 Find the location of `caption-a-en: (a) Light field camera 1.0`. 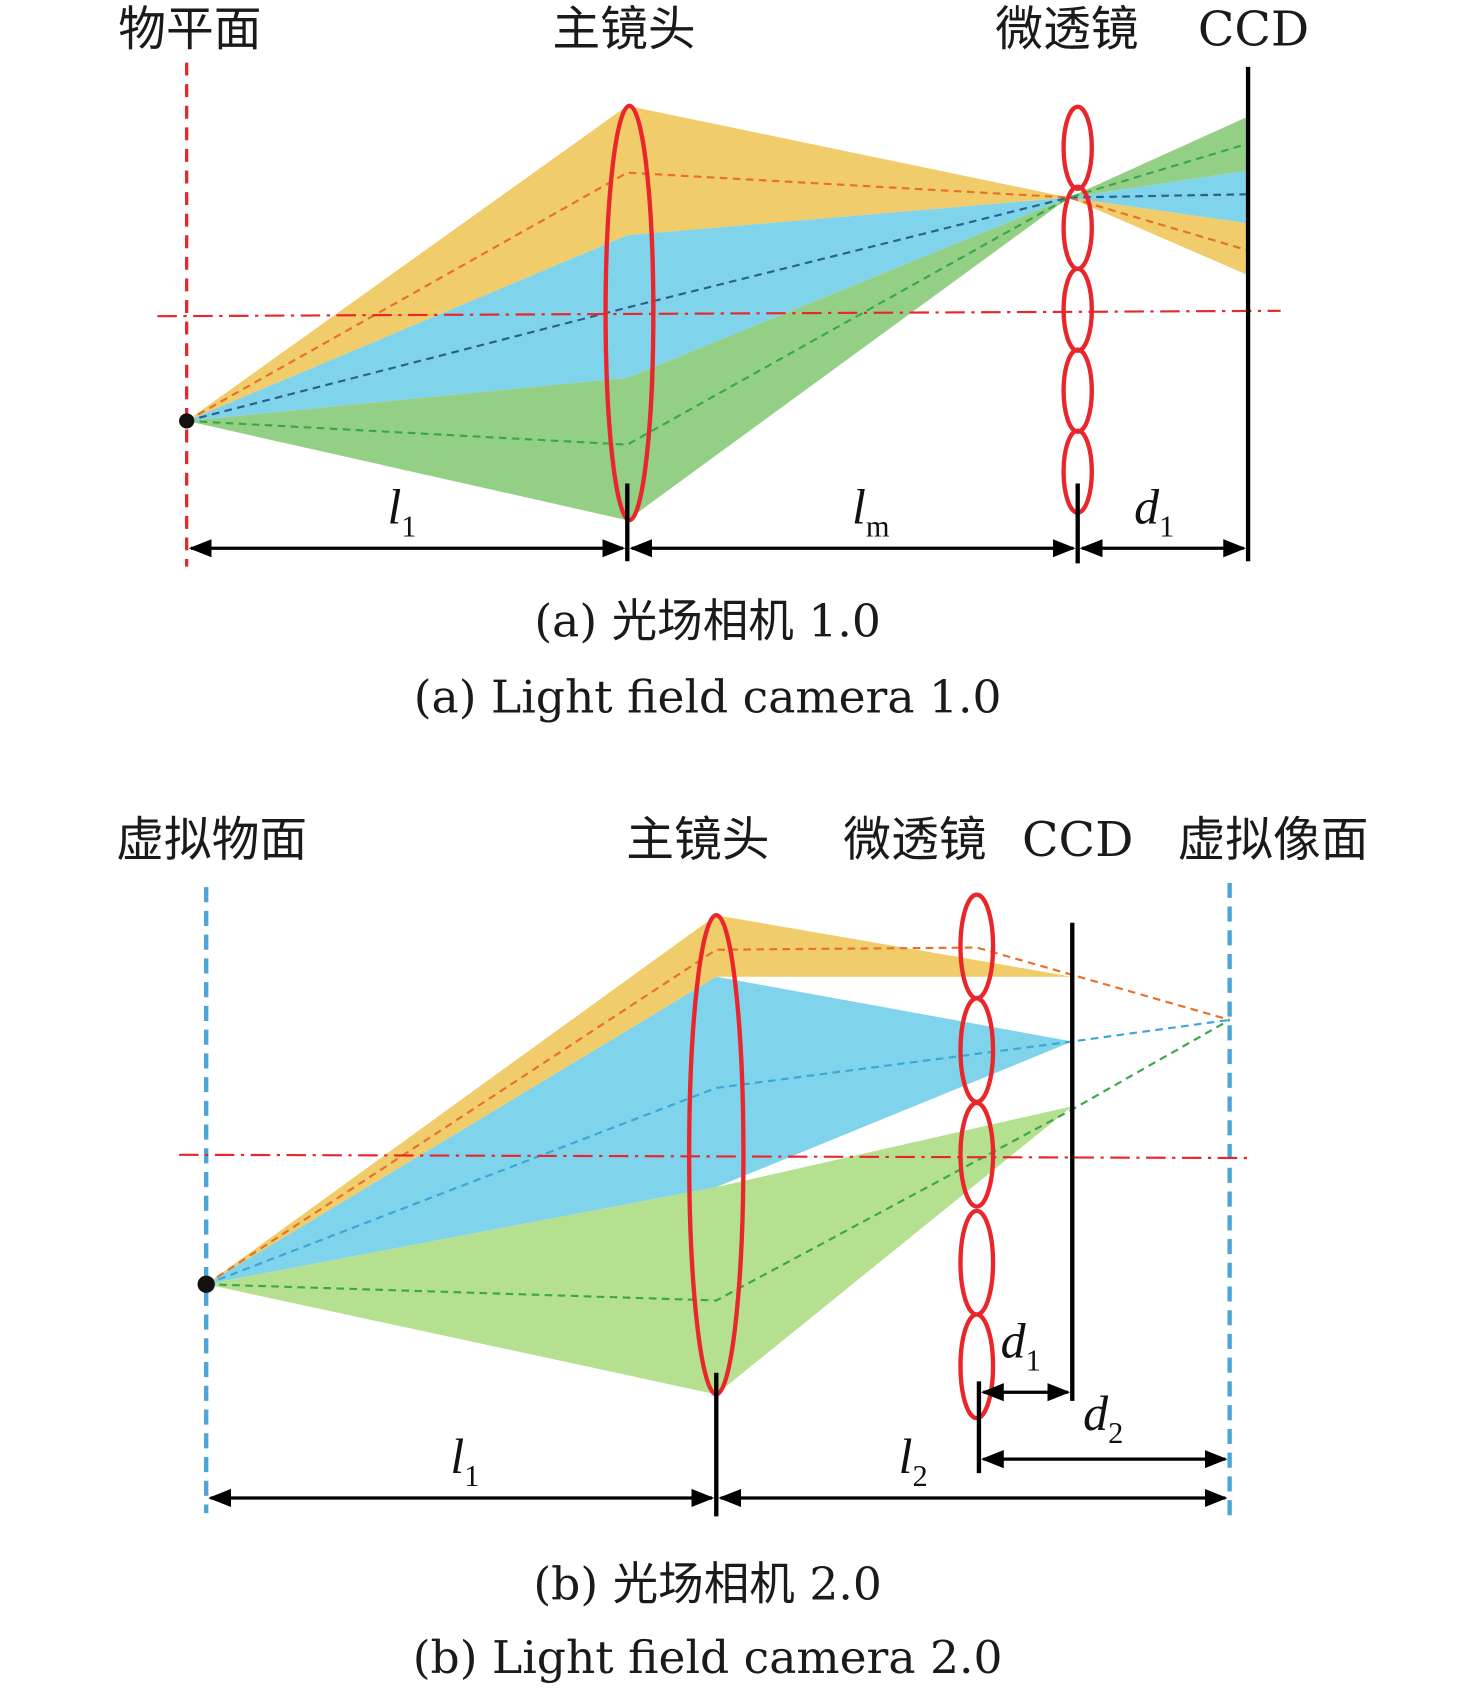

caption-a-en: (a) Light field camera 1.0 is located at coordinates (708, 696).